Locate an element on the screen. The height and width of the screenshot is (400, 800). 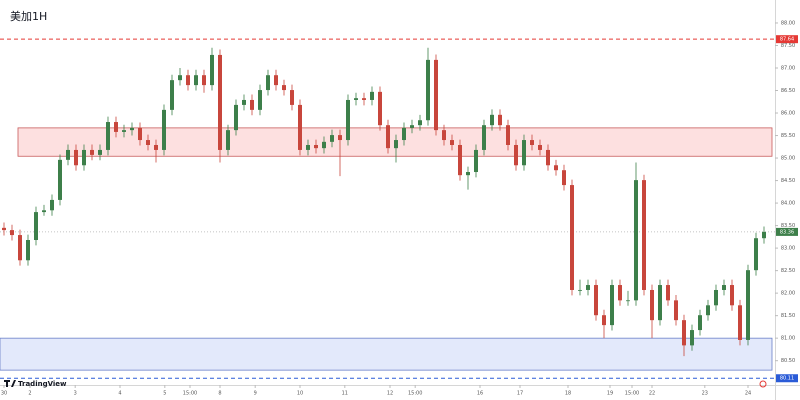
x-tick-label: 17 is located at coordinates (520, 394).